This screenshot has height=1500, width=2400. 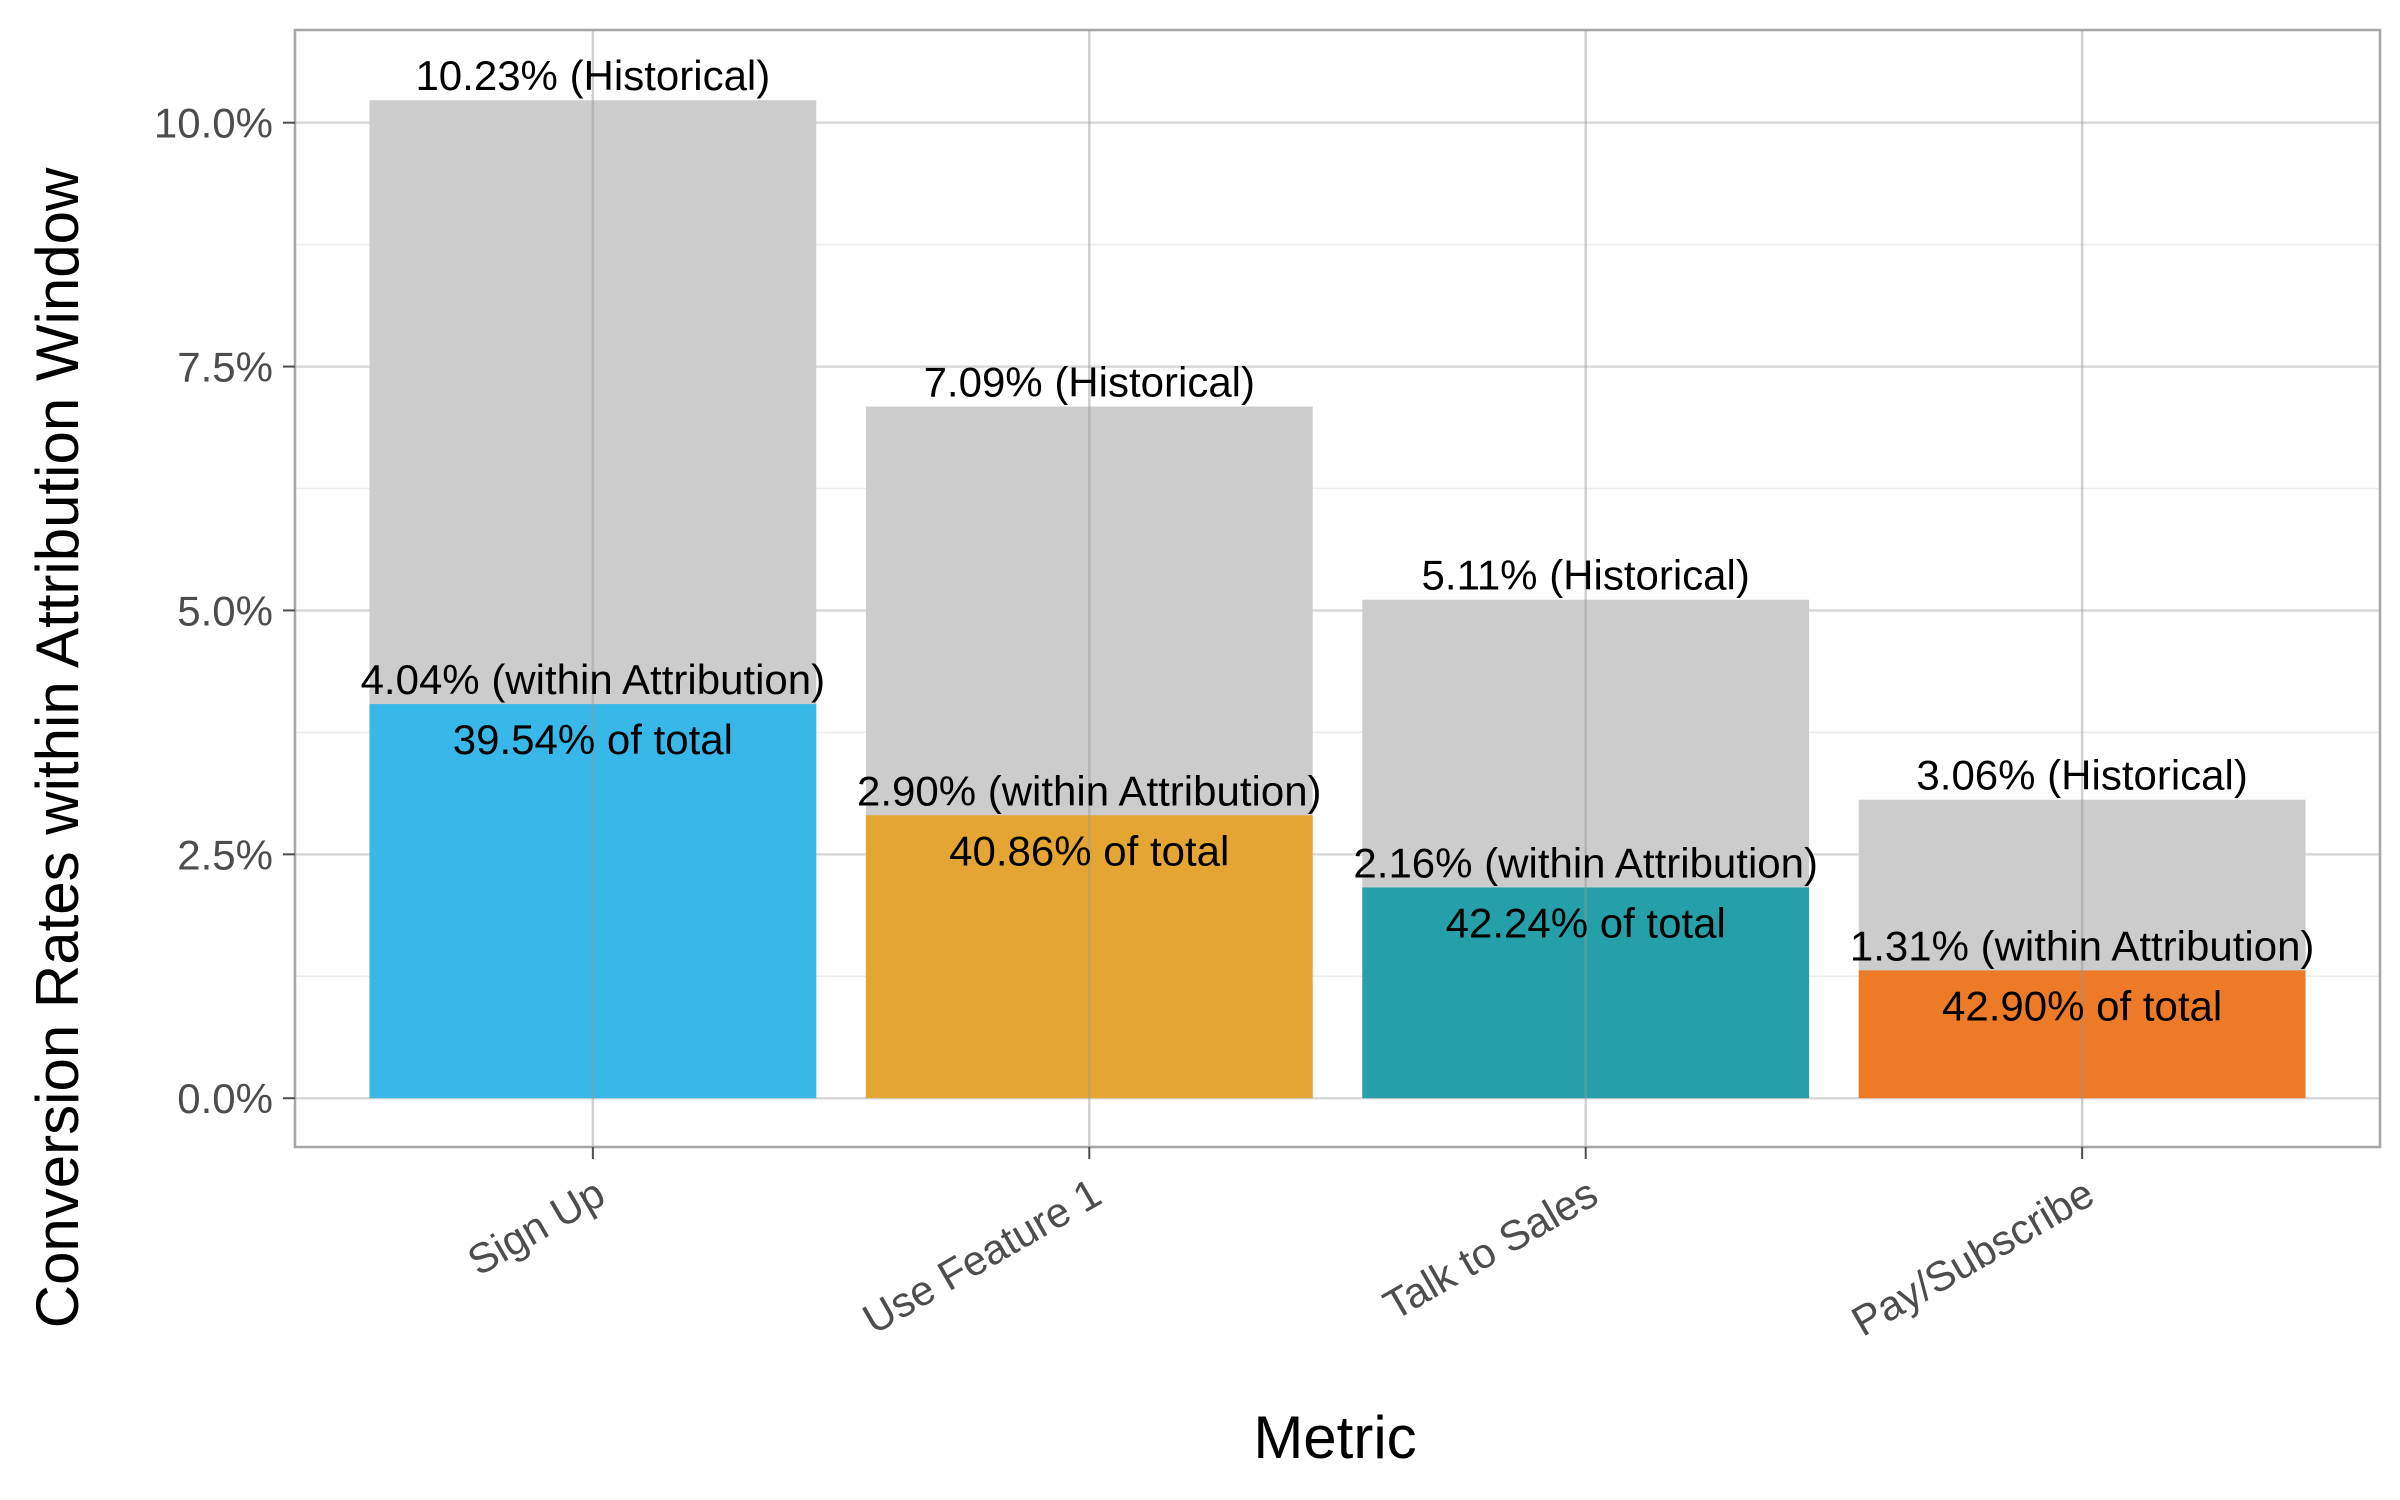 I want to click on attribution-value-label: 1.31% (within Attribution), so click(x=2082, y=945).